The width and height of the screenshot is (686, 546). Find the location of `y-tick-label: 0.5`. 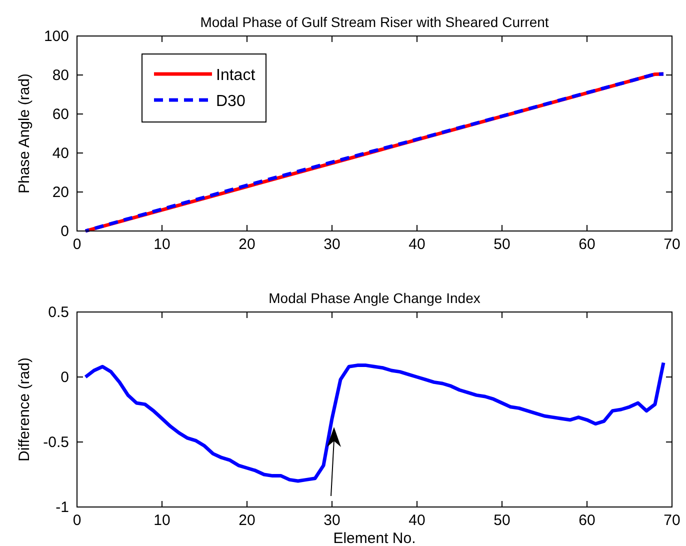

y-tick-label: 0.5 is located at coordinates (58, 312).